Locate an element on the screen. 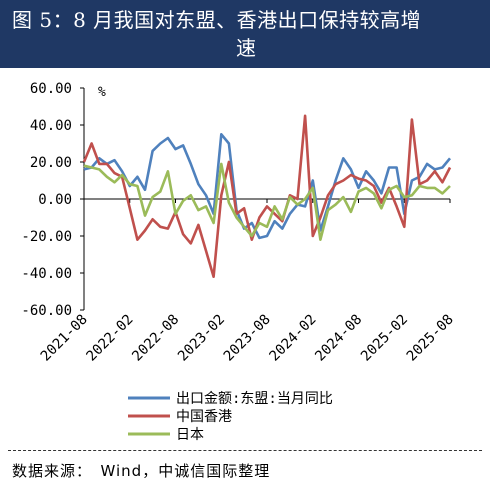  source-divider is located at coordinates (245, 450).